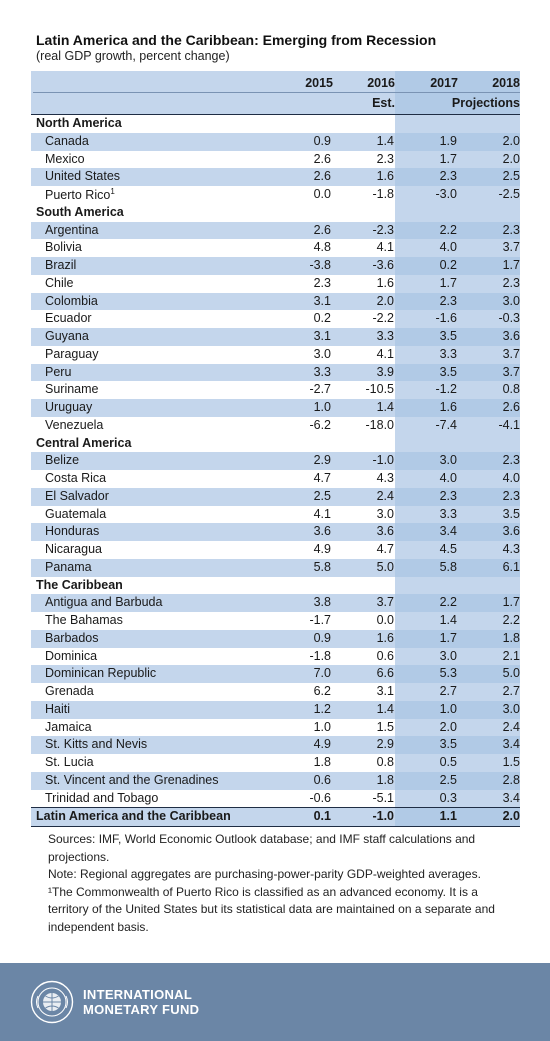 This screenshot has width=550, height=1041. What do you see at coordinates (61, 265) in the screenshot?
I see `country-name: Brazil` at bounding box center [61, 265].